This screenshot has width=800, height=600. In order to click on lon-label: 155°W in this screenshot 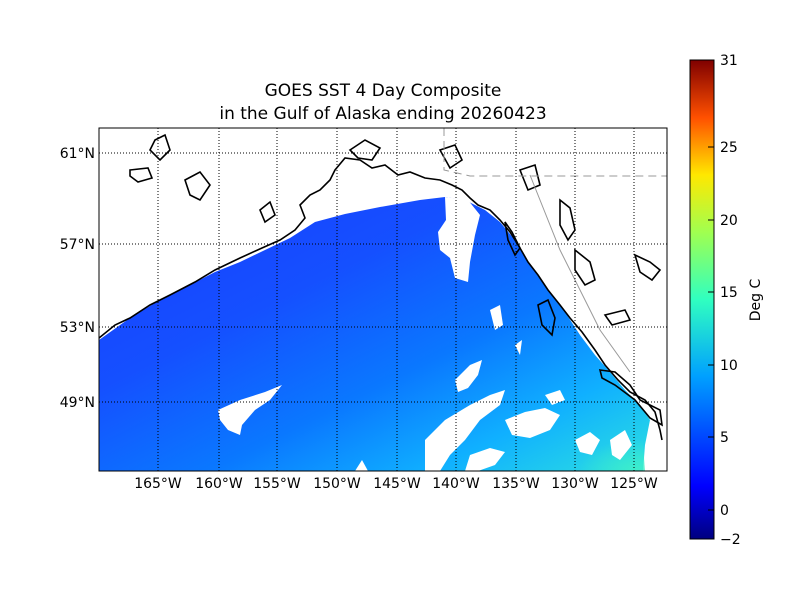, I will do `click(277, 484)`.